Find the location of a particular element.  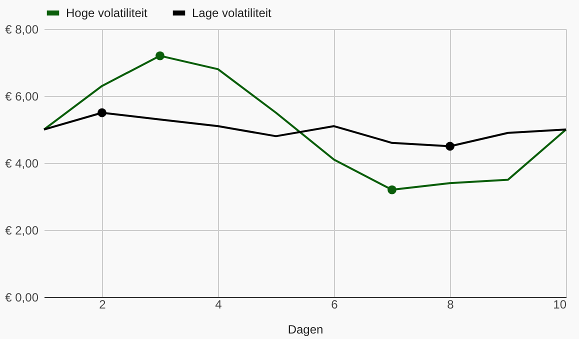

y-tick-label: € 2,00 is located at coordinates (22, 231).